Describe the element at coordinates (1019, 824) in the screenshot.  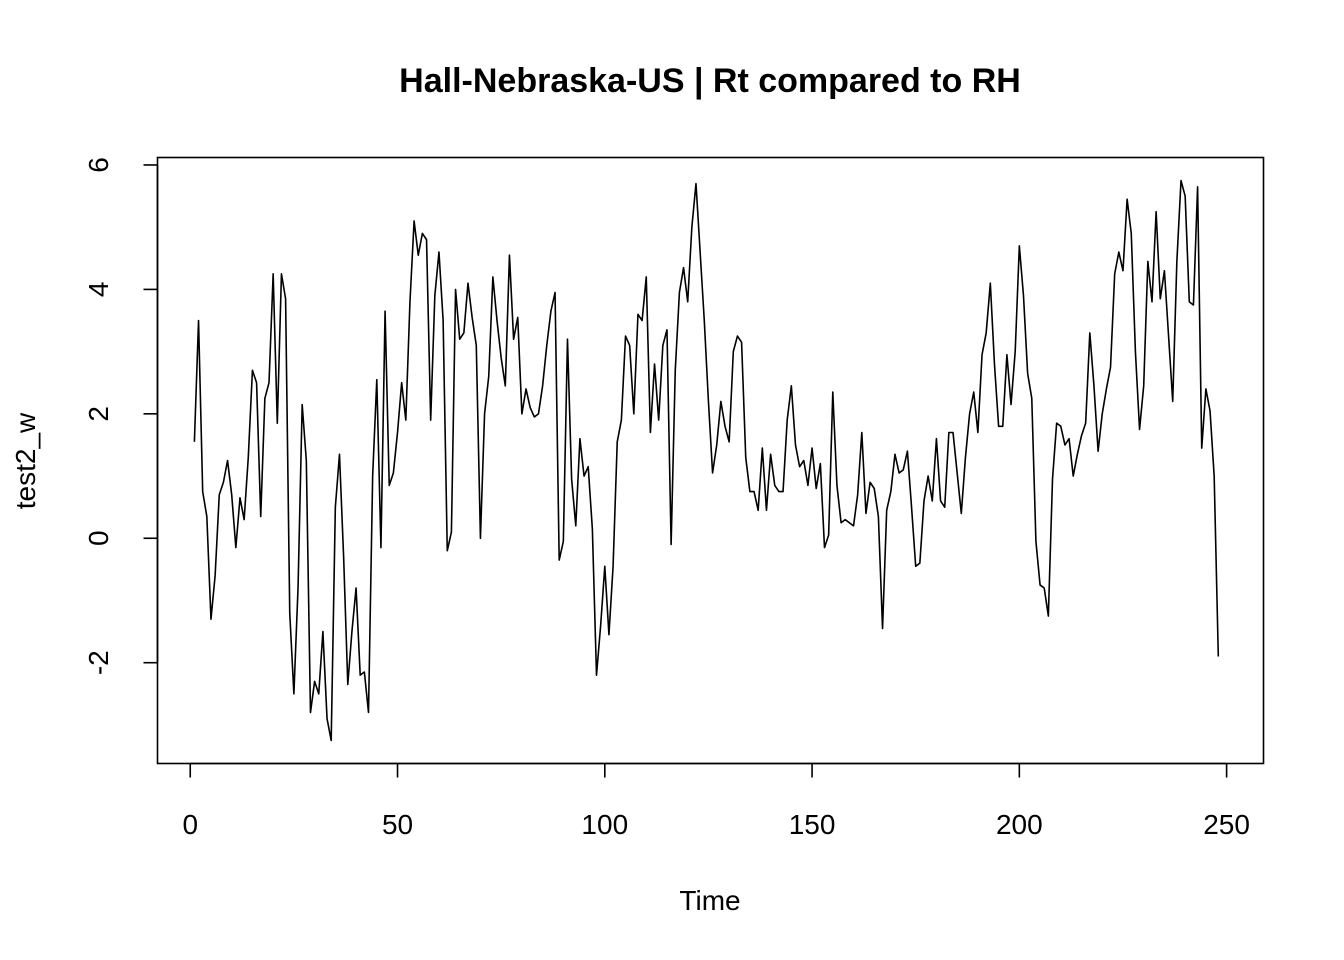
I see `x-tick-label: 200` at that location.